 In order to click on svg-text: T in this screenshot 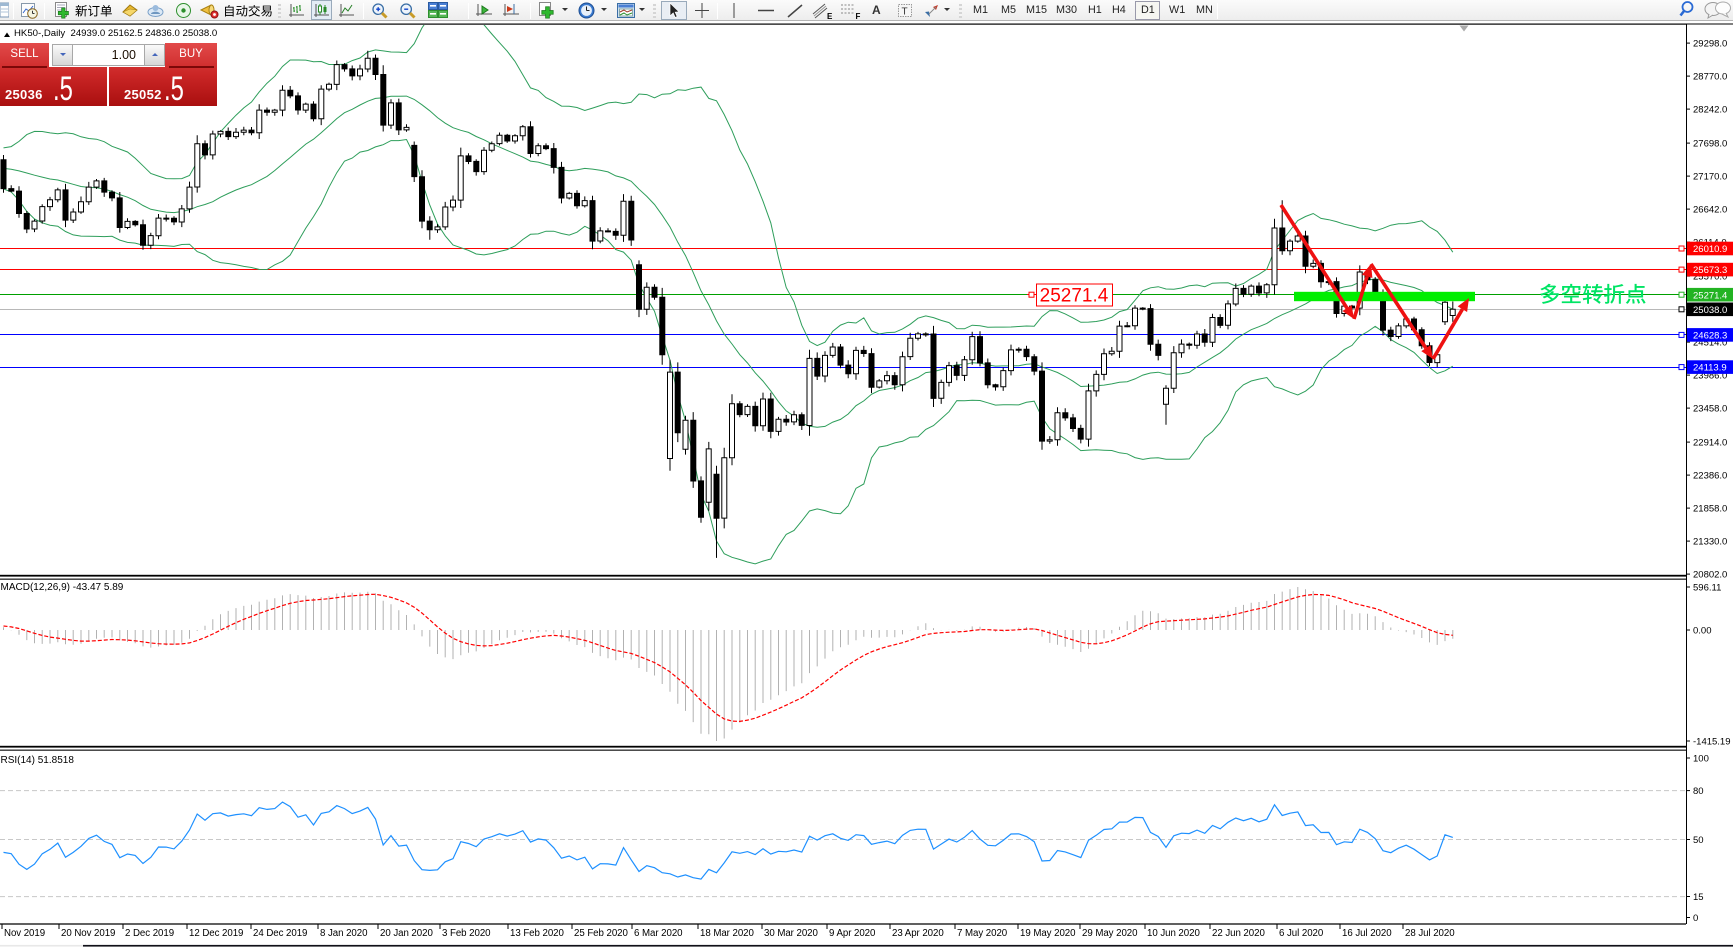, I will do `click(905, 12)`.